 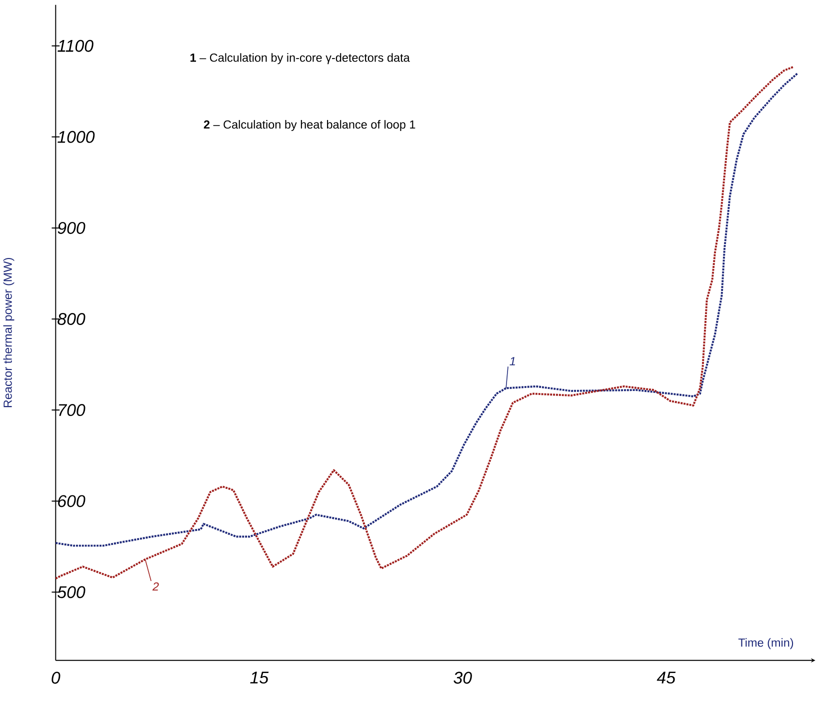 What do you see at coordinates (463, 678) in the screenshot?
I see `x-tick-label: 30` at bounding box center [463, 678].